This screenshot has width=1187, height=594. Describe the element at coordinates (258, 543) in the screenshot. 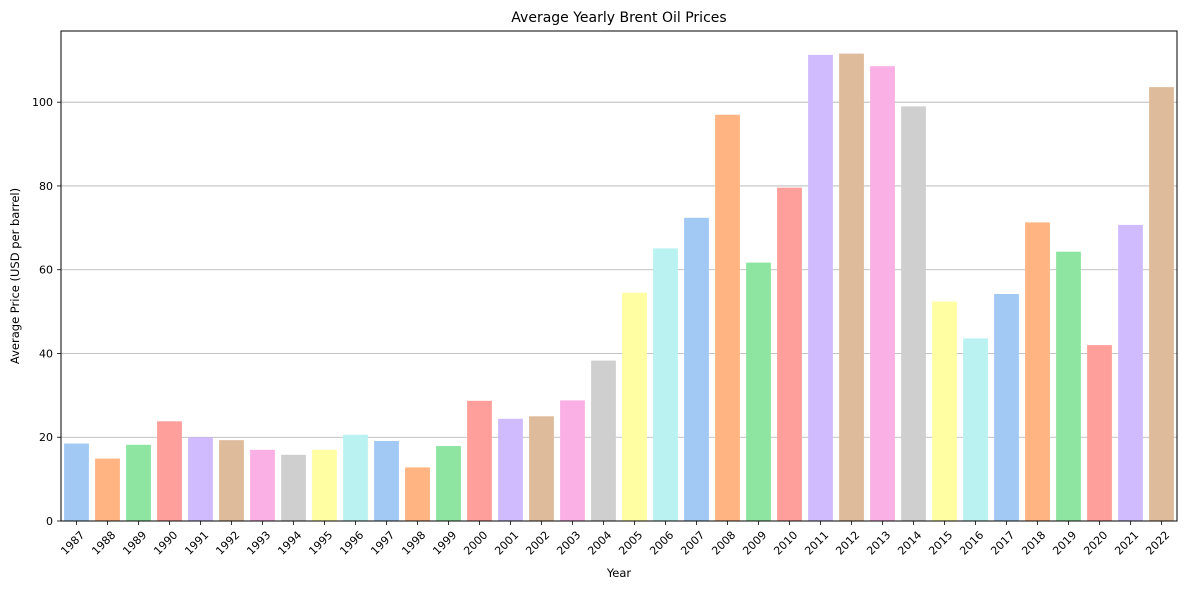

I see `x-tick-label: 1993` at that location.